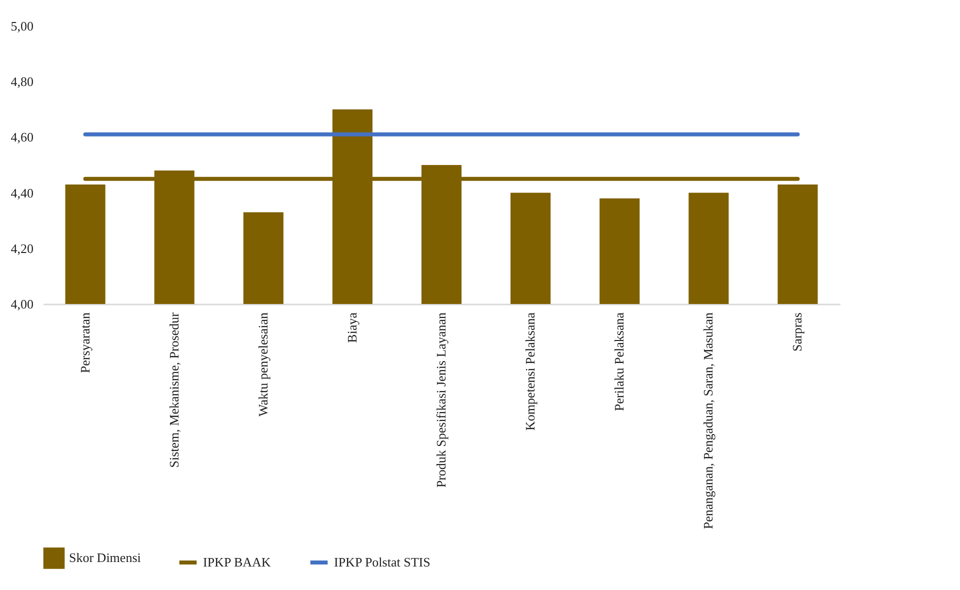 The image size is (960, 590). What do you see at coordinates (174, 390) in the screenshot?
I see `x-tick-label: Sistem, Mekanisme, Prosedur` at bounding box center [174, 390].